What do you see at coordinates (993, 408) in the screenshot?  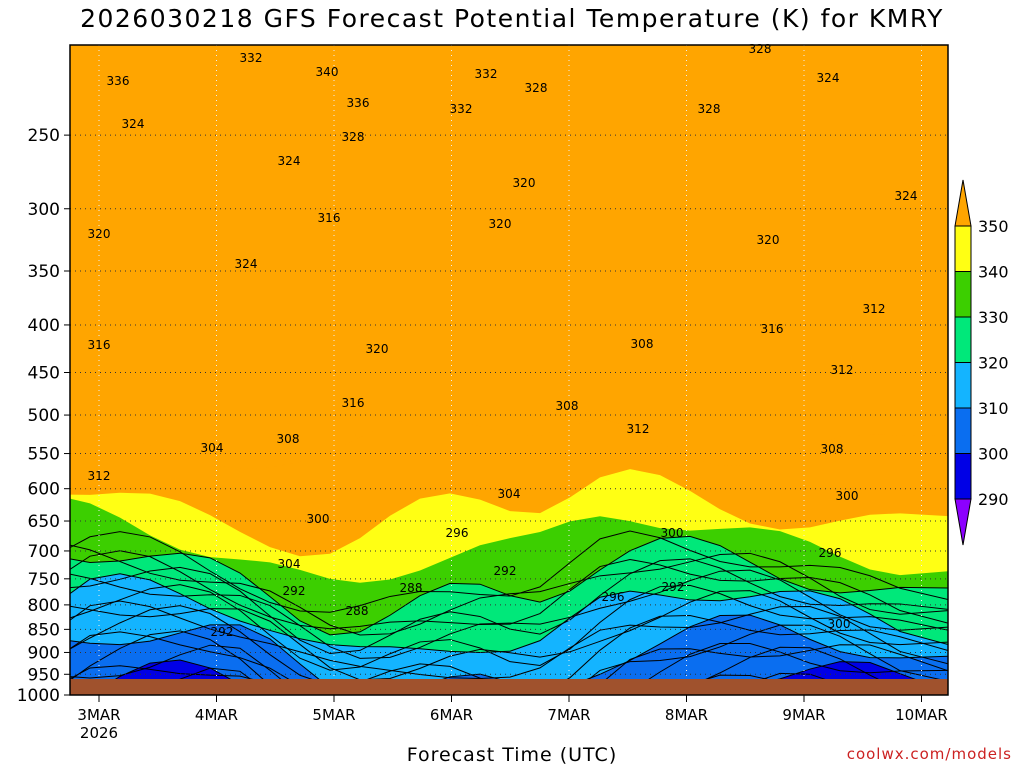 I see `colorbar-label: 310` at bounding box center [993, 408].